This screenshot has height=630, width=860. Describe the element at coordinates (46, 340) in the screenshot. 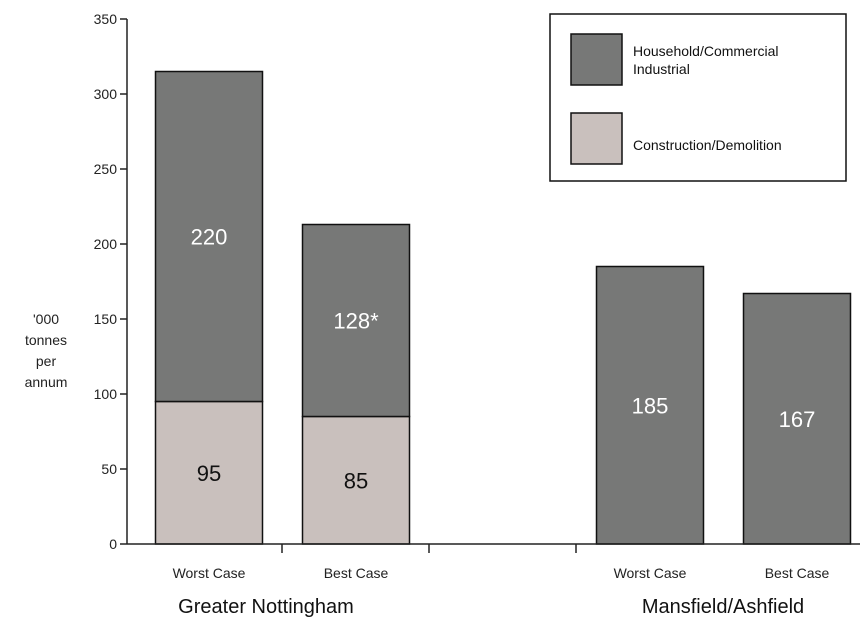

I see `y-axis-label-line: tonnes` at that location.